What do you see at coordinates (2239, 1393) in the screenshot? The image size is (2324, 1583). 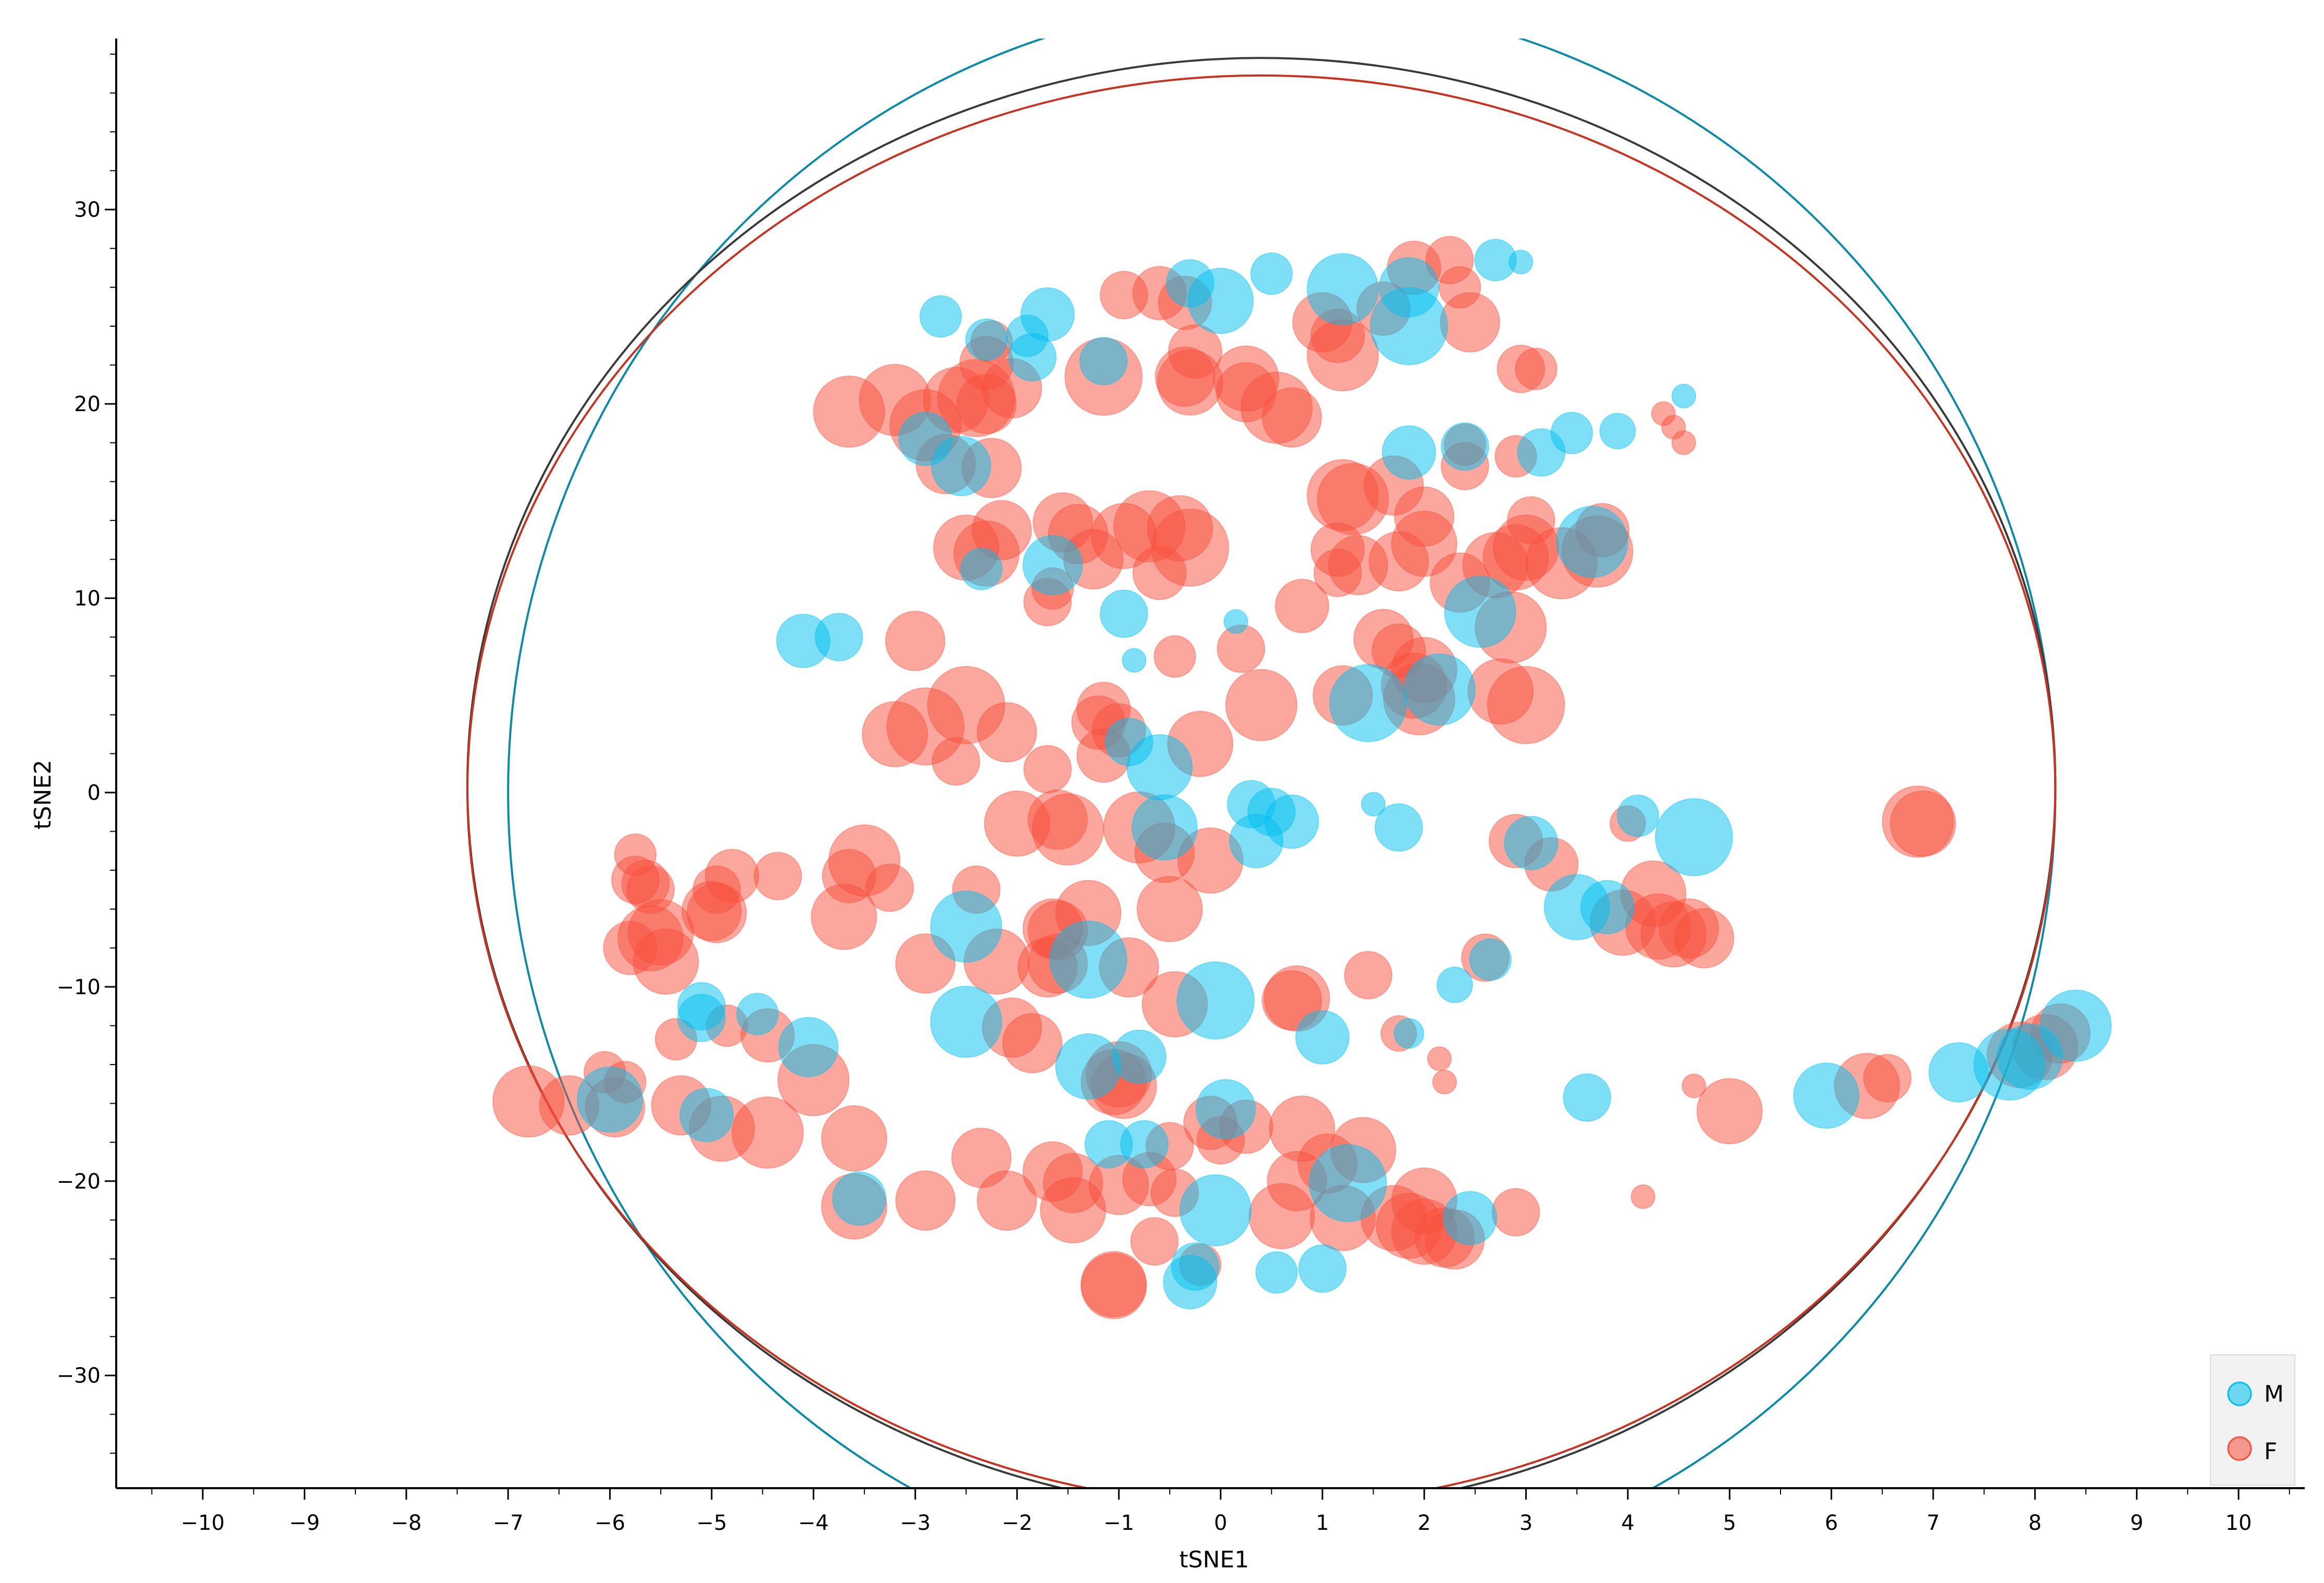 I see `legend-marker-m` at bounding box center [2239, 1393].